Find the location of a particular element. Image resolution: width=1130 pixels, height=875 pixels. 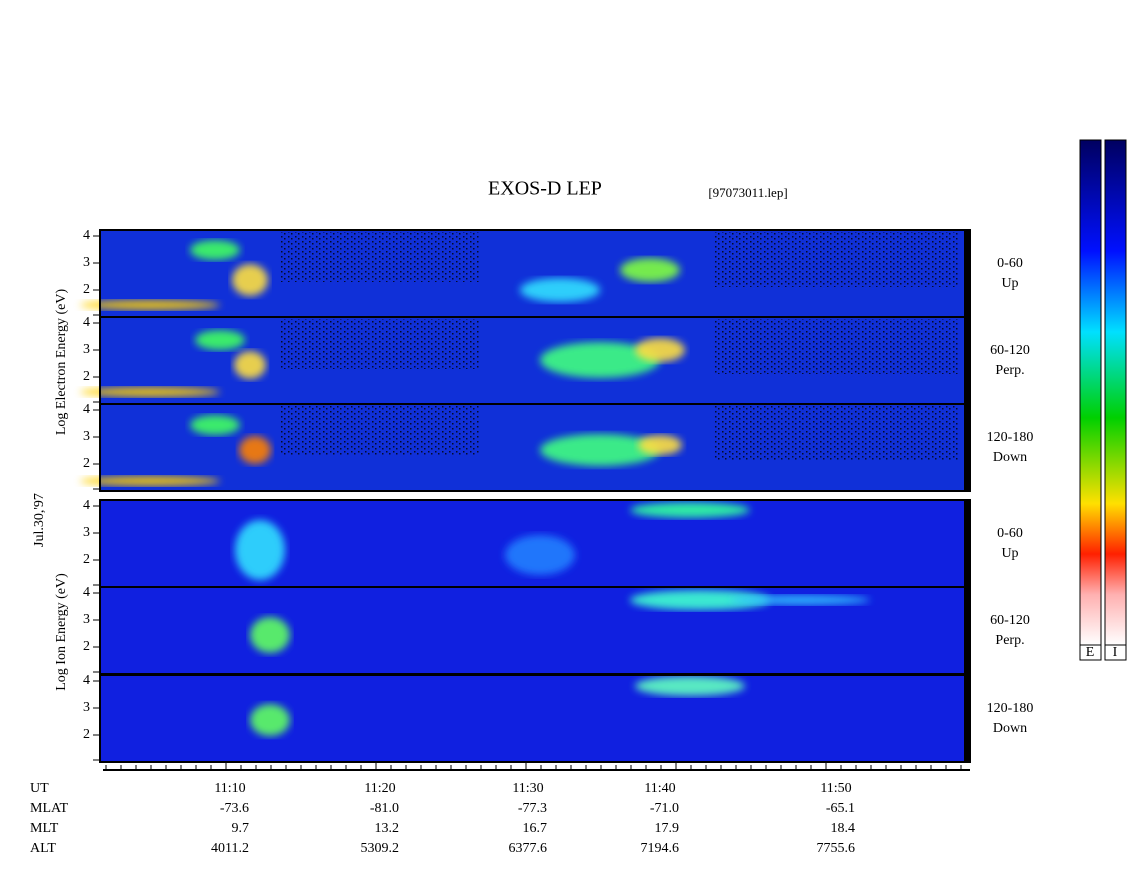

row-value: 9.7 is located at coordinates (241, 828).